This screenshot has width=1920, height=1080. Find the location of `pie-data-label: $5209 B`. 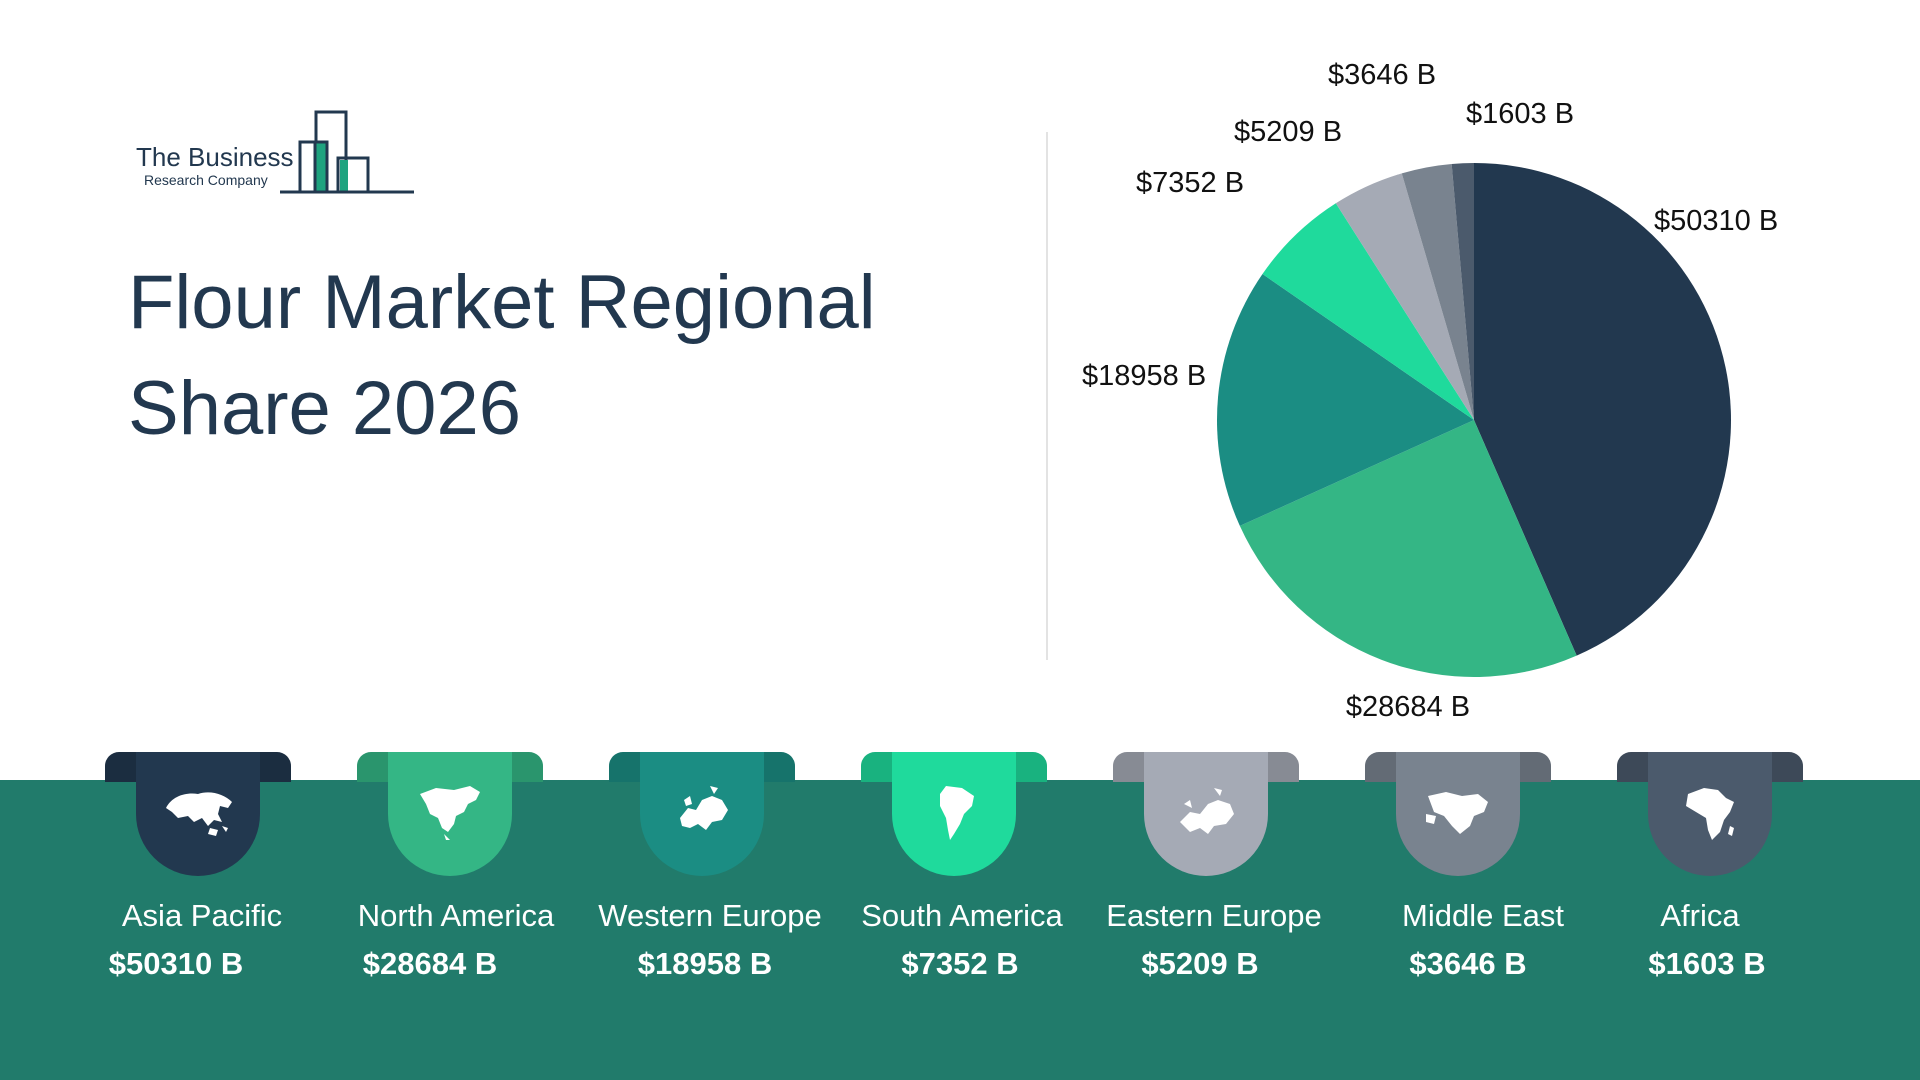

pie-data-label: $5209 B is located at coordinates (1288, 132).